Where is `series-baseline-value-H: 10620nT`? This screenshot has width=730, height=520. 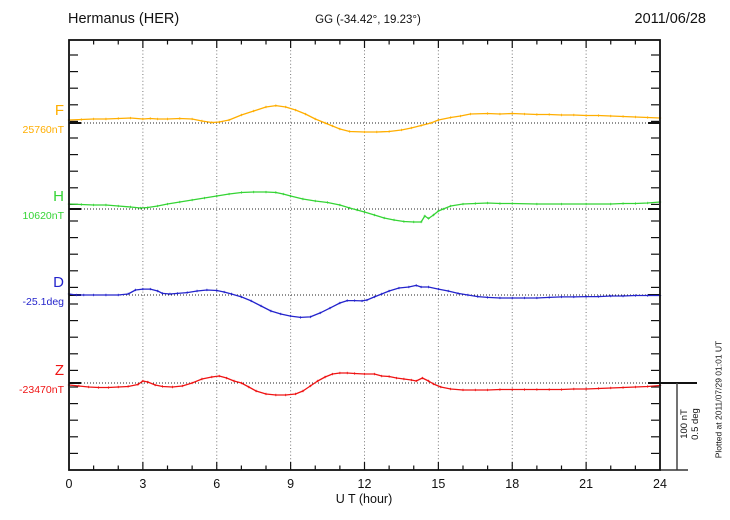 series-baseline-value-H: 10620nT is located at coordinates (43, 216).